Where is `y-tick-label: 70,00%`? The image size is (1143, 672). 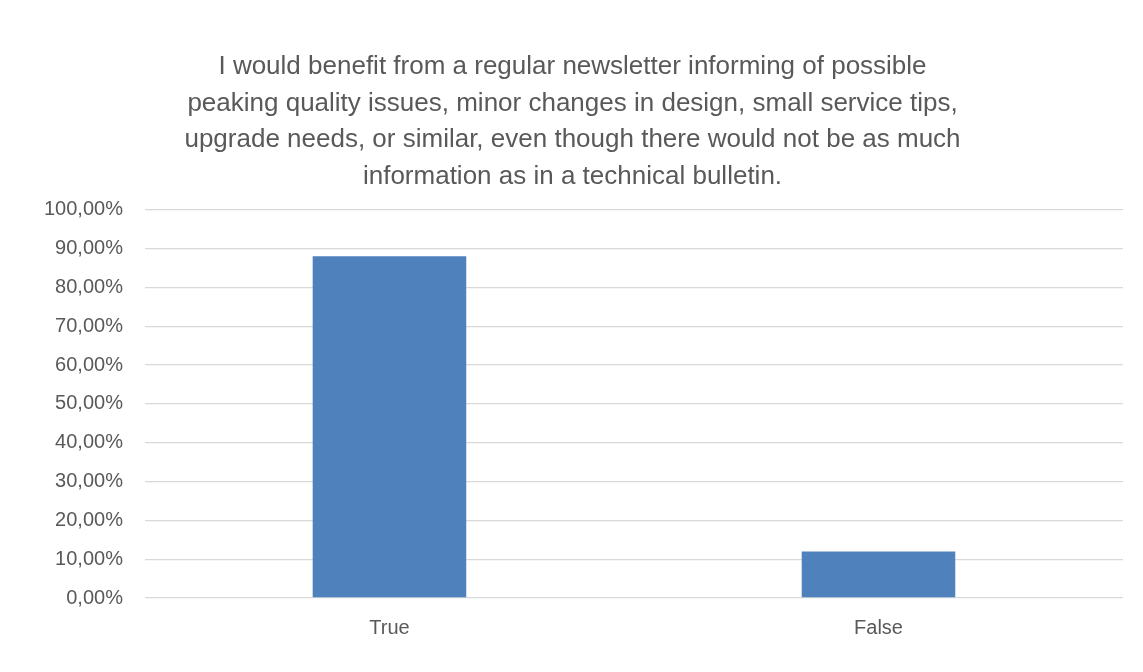 y-tick-label: 70,00% is located at coordinates (89, 324).